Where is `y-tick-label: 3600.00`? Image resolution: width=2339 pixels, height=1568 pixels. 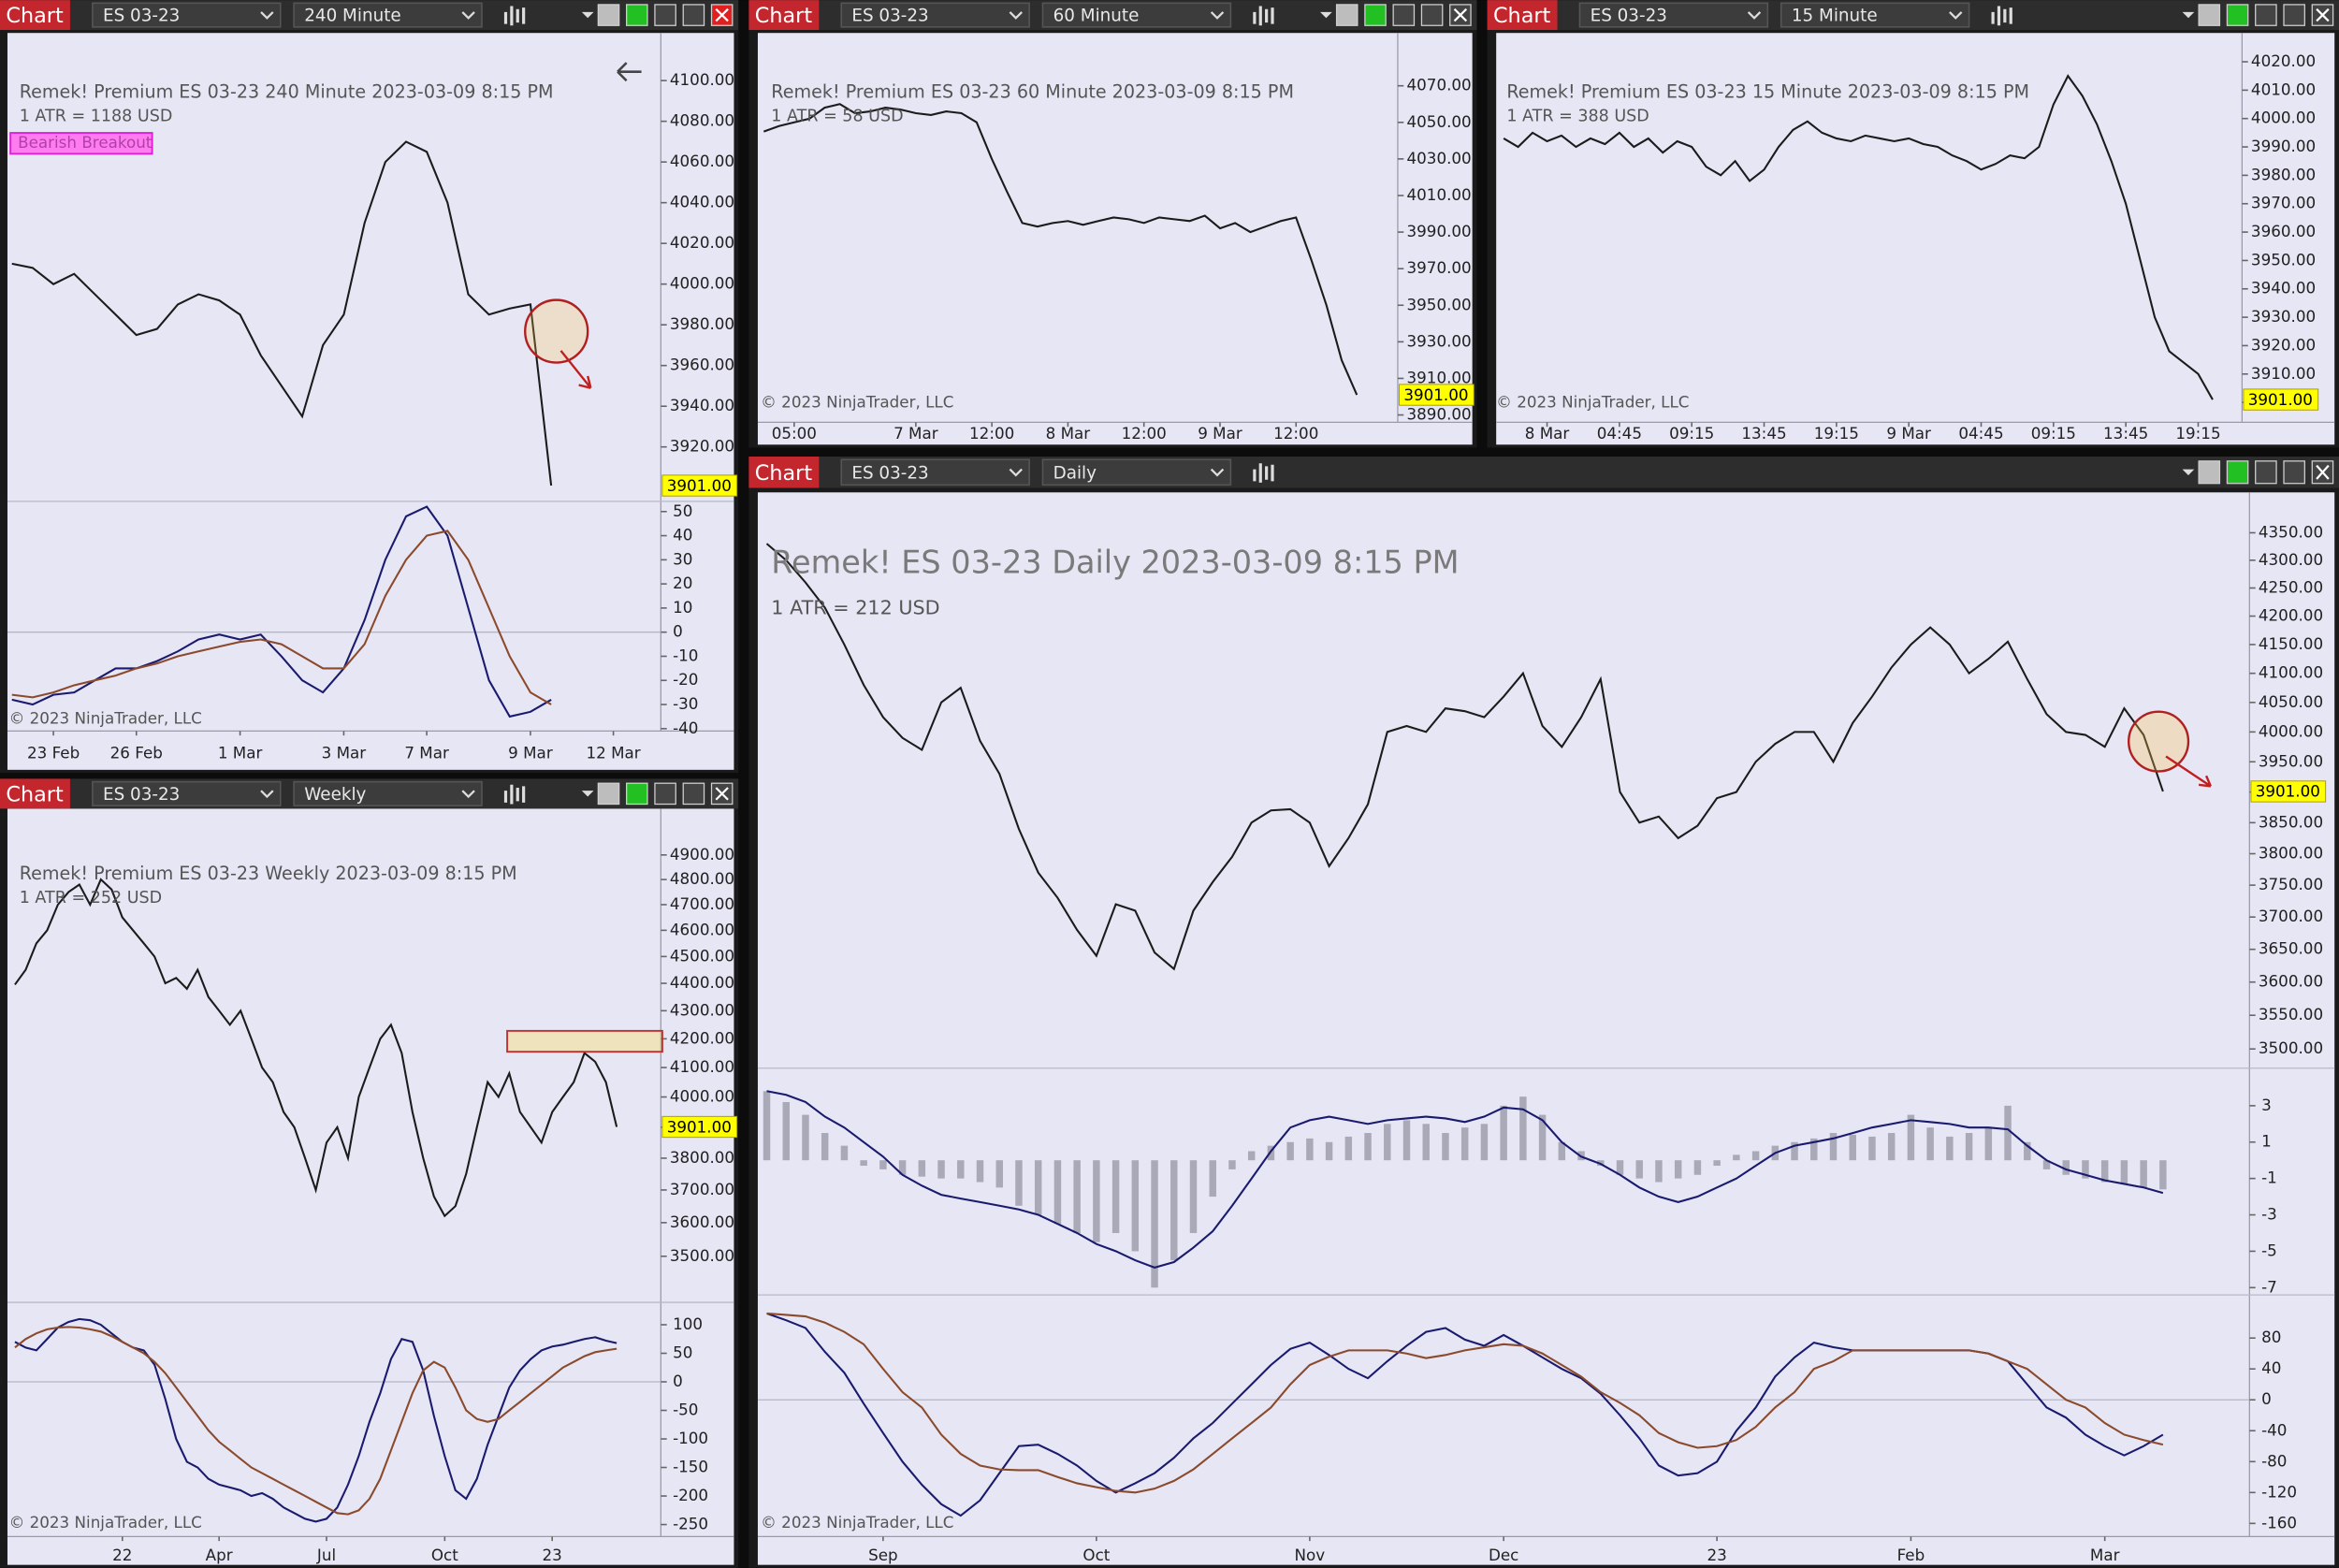 y-tick-label: 3600.00 is located at coordinates (2291, 981).